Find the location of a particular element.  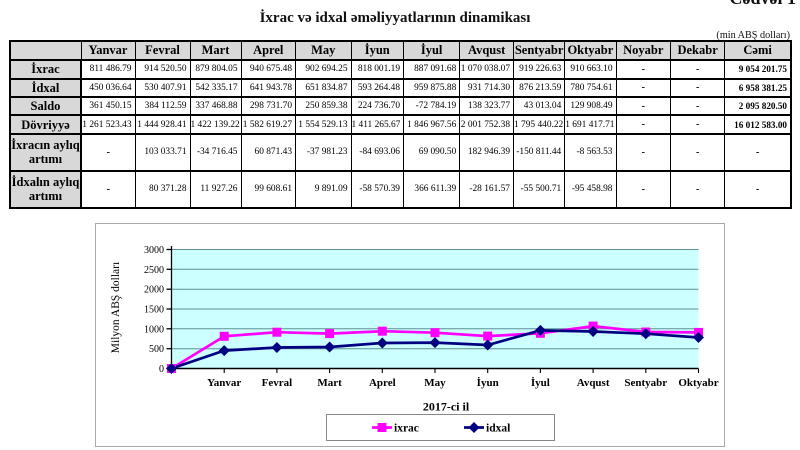

svg-text: Avqust is located at coordinates (593, 383).